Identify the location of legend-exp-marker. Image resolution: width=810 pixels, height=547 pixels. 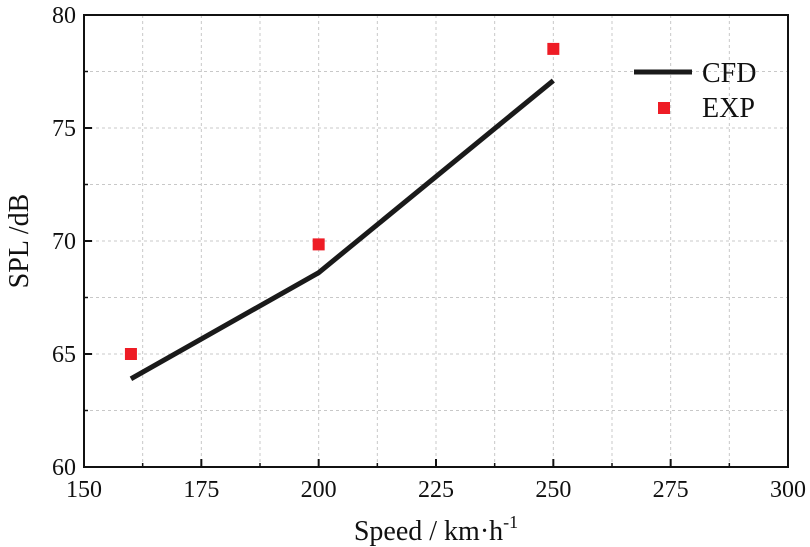
(664, 108).